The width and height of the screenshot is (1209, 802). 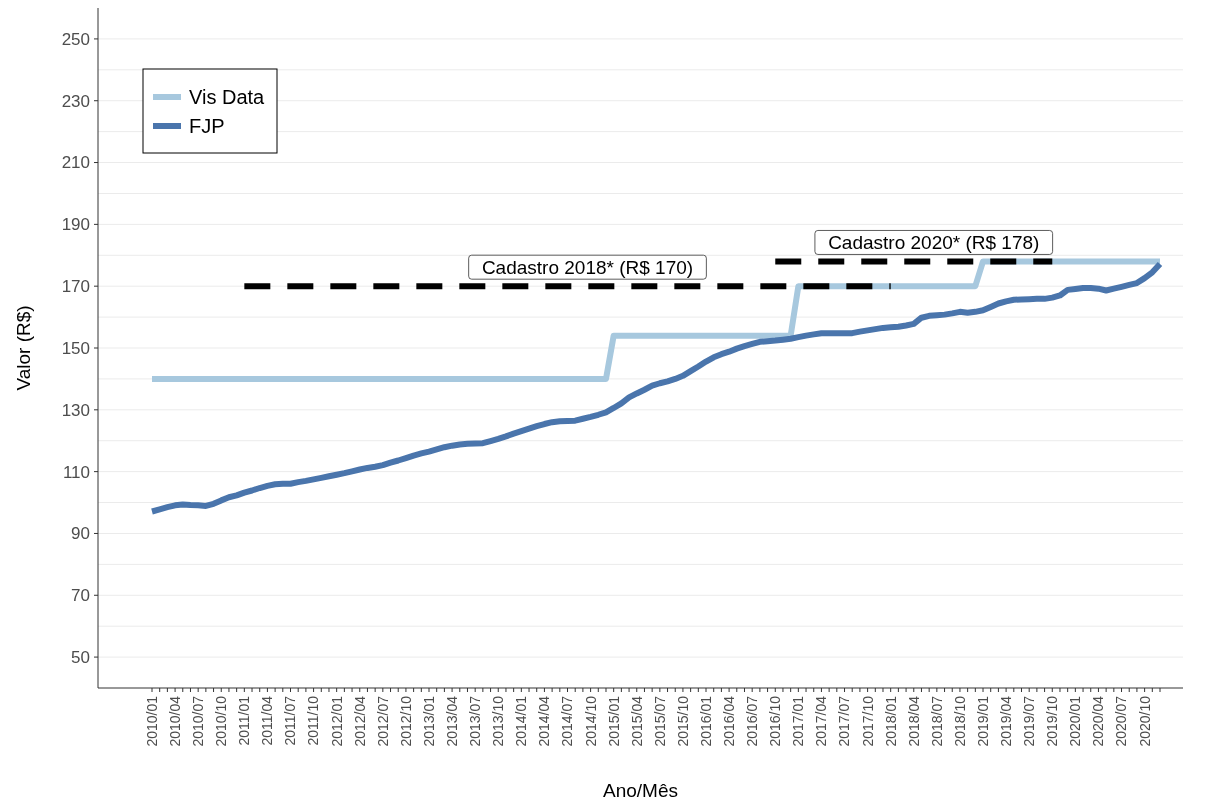 What do you see at coordinates (1098, 721) in the screenshot?
I see `x-tick-label: 2020/04` at bounding box center [1098, 721].